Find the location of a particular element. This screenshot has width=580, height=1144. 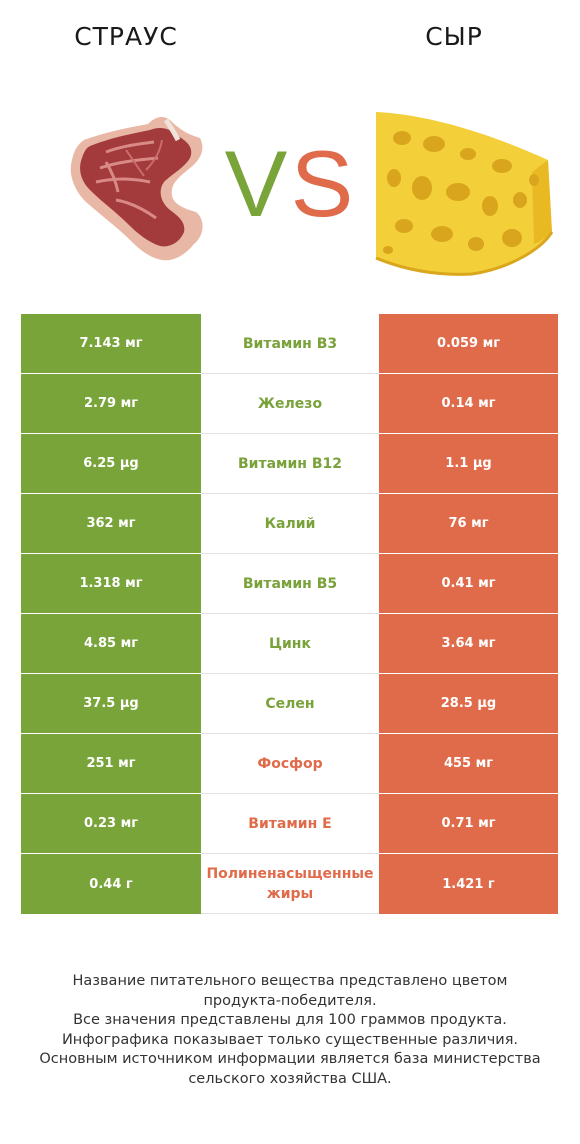

right-value: 455 мг is located at coordinates (468, 763).